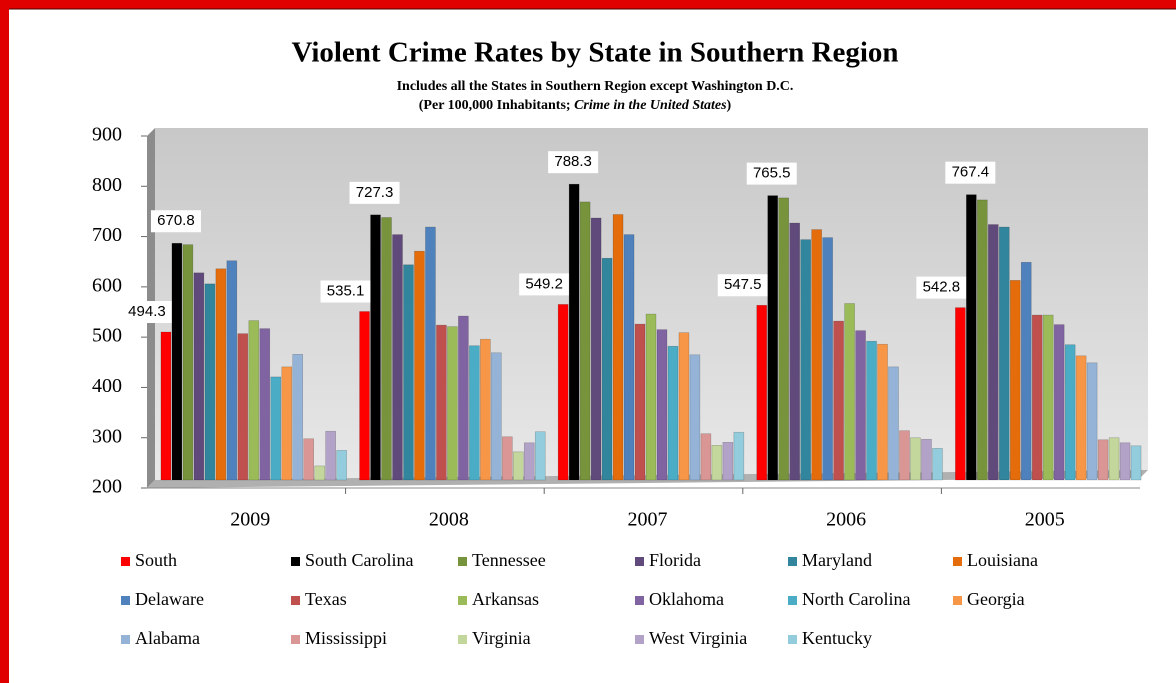 This screenshot has height=683, width=1176. What do you see at coordinates (837, 638) in the screenshot?
I see `legend-label: Kentucky` at bounding box center [837, 638].